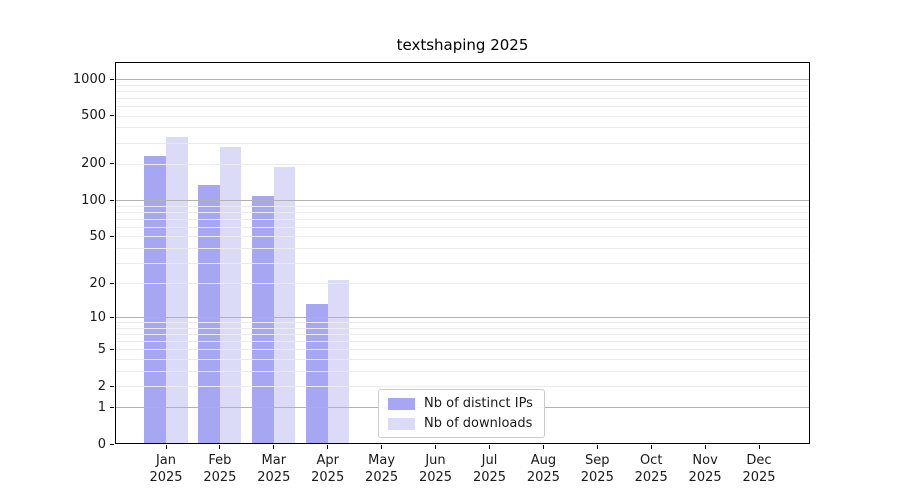  Describe the element at coordinates (220, 469) in the screenshot. I see `x-tick-label-feb: Feb 2025` at that location.